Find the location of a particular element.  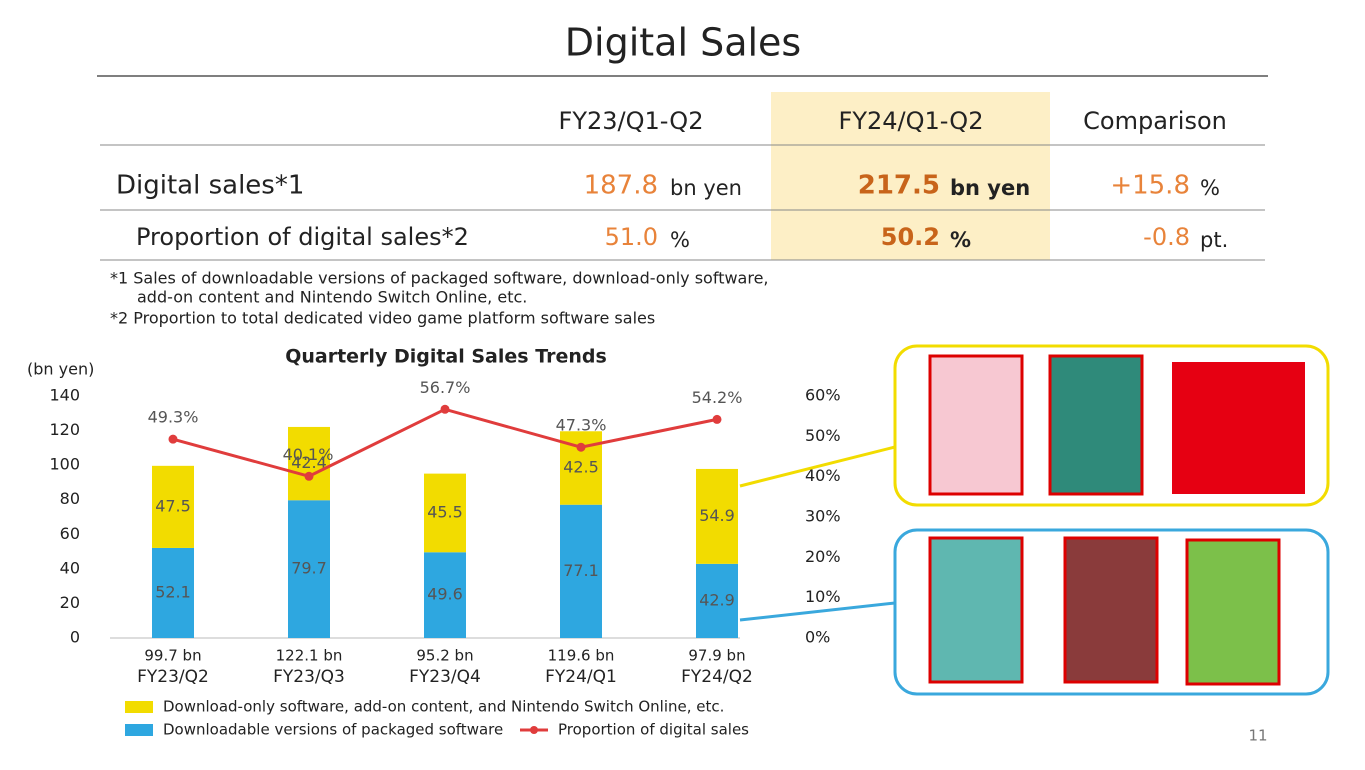

product-images is located at coordinates (1116, 520).